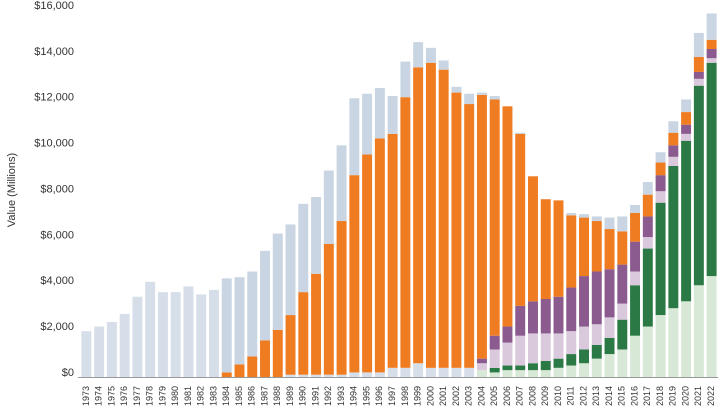 This screenshot has height=416, width=720. Describe the element at coordinates (54, 98) in the screenshot. I see `y-tick-label: $12,000` at that location.